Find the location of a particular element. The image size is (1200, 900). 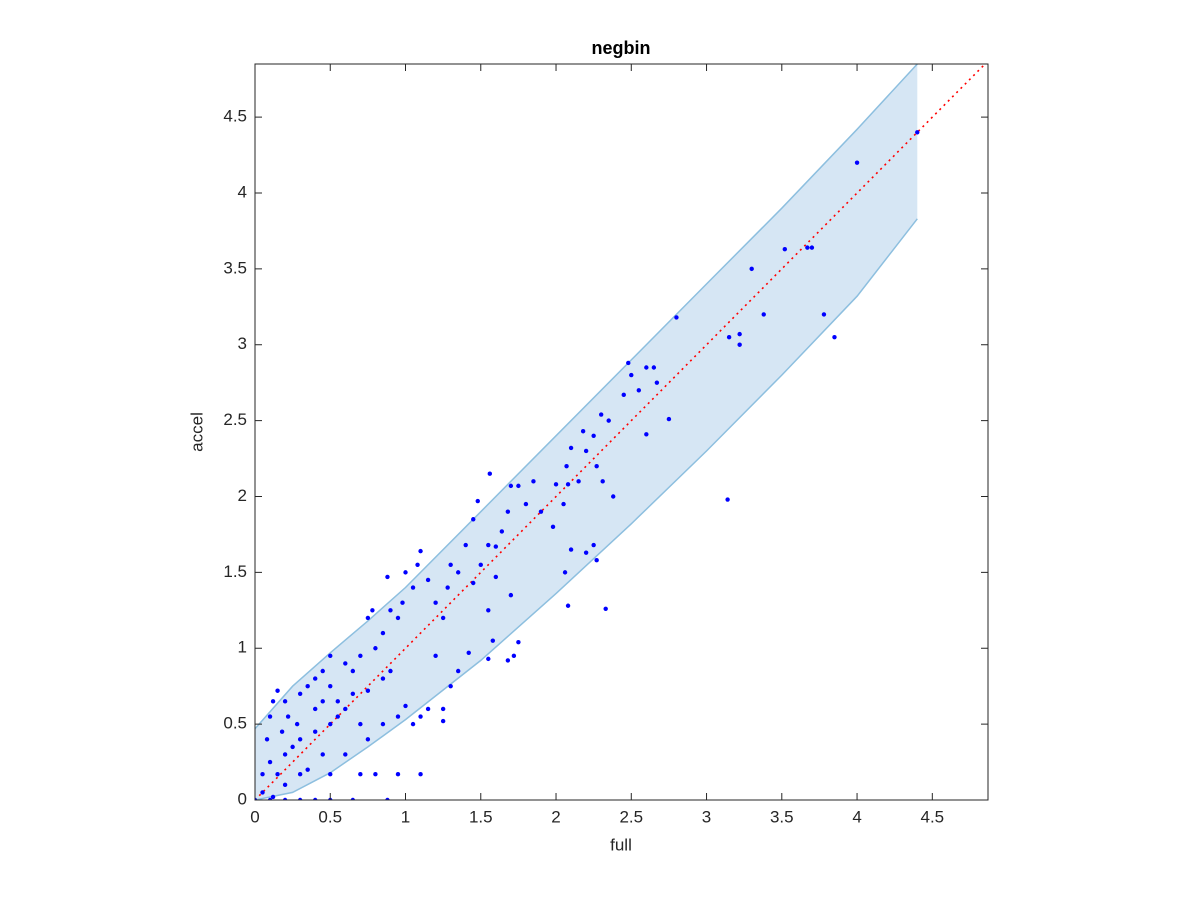

y-axis-label: accel is located at coordinates (196, 432).